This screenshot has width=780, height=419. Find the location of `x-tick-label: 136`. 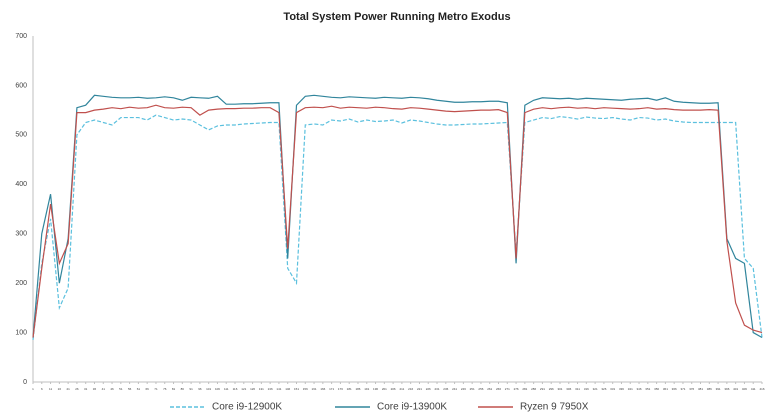

x-tick-label: 136 is located at coordinates (270, 389).